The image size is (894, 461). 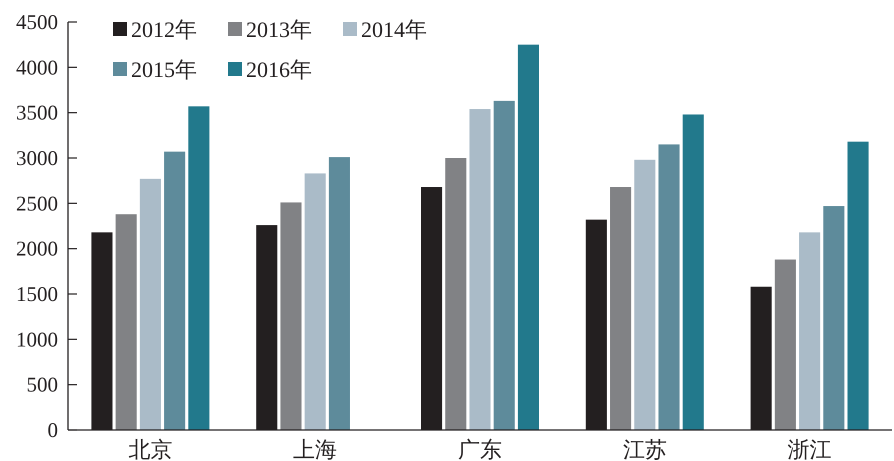 What do you see at coordinates (394, 29) in the screenshot?
I see `legend-label: 2014年` at bounding box center [394, 29].